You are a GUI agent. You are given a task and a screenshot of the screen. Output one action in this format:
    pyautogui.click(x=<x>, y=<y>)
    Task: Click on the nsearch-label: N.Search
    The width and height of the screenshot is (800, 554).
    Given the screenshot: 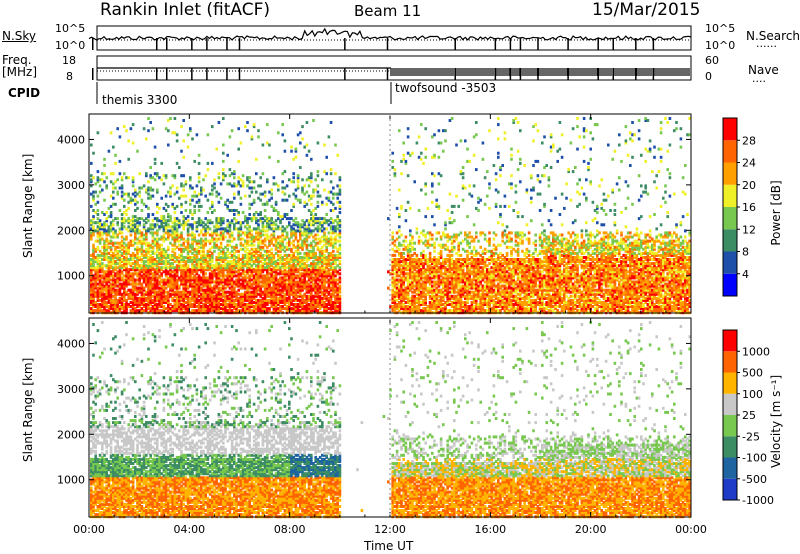 What is the action you would take?
    pyautogui.click(x=773, y=36)
    